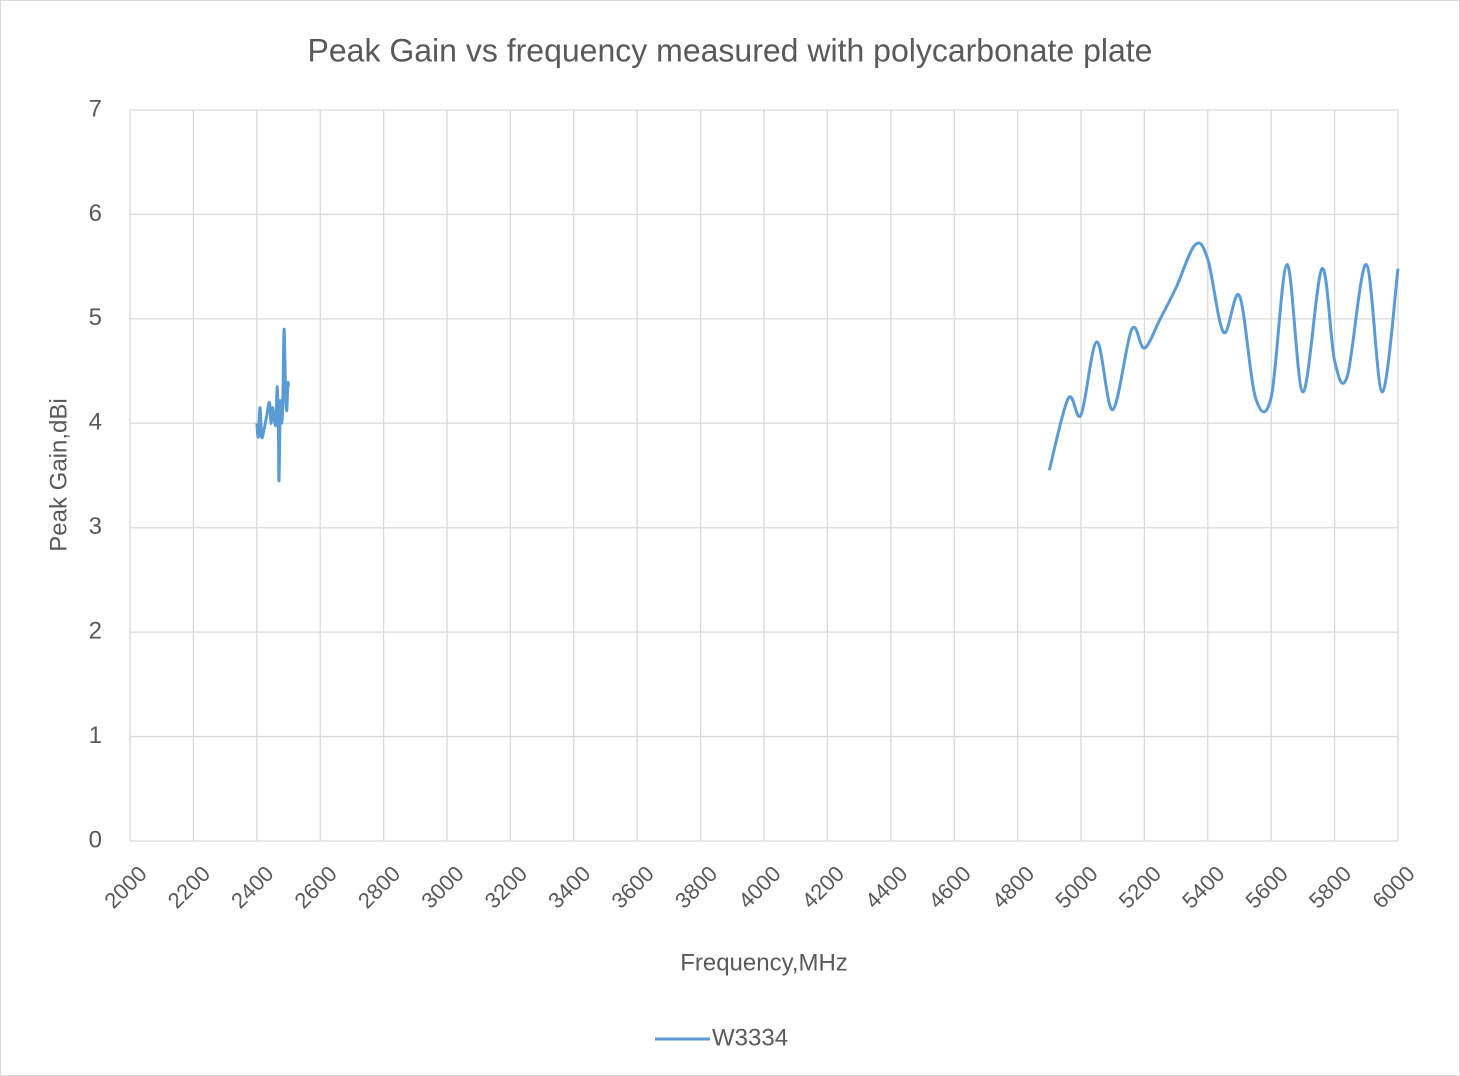  What do you see at coordinates (750, 1037) in the screenshot?
I see `legend-label: W3334` at bounding box center [750, 1037].